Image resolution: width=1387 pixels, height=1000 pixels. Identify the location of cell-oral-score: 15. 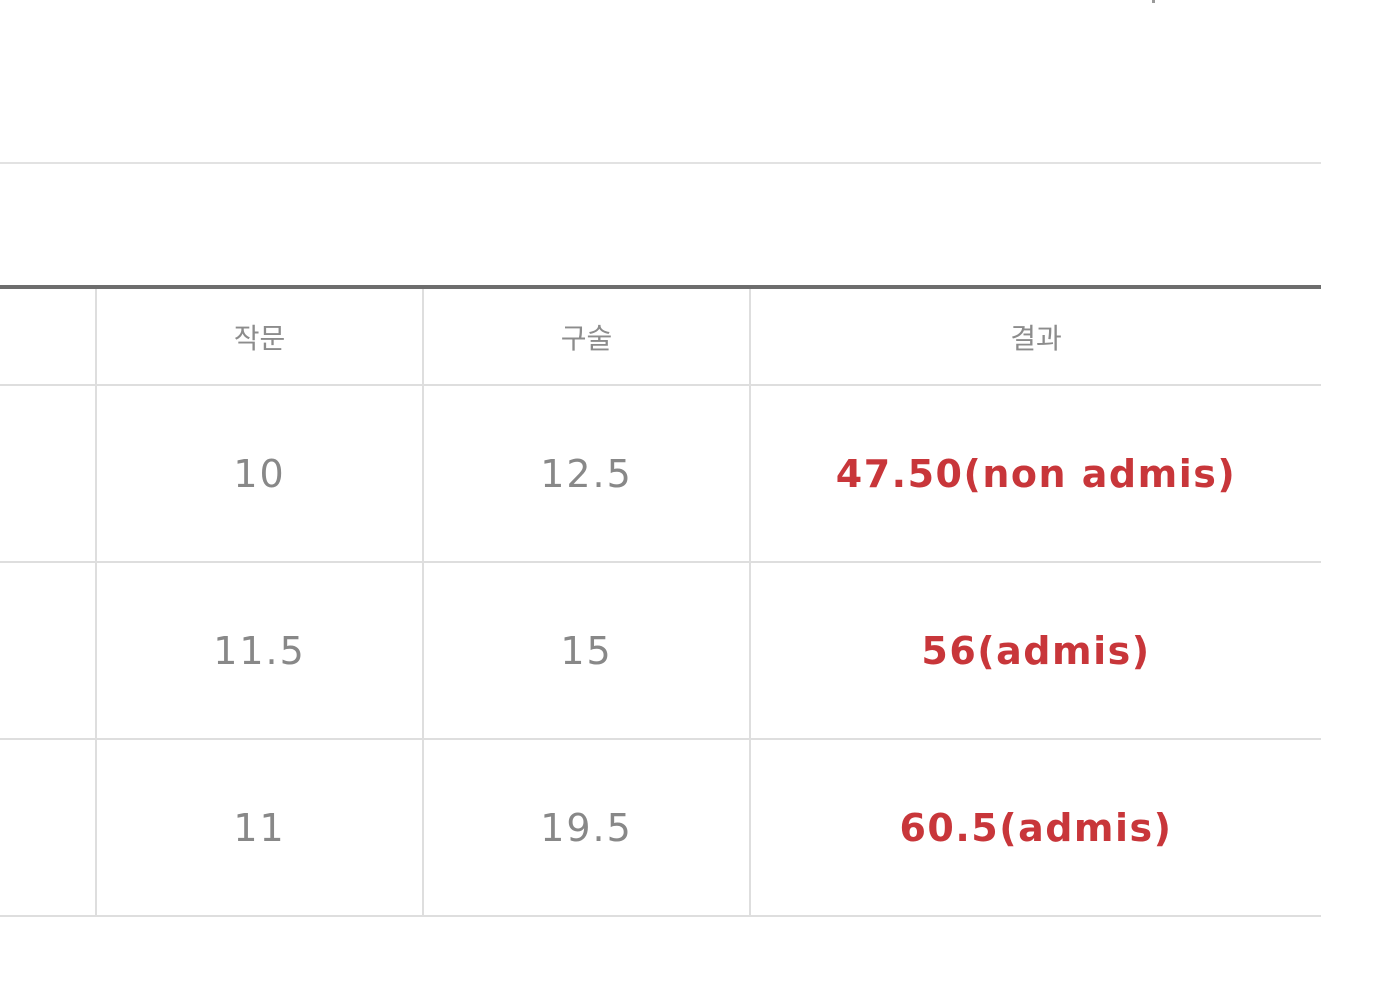
(586, 651).